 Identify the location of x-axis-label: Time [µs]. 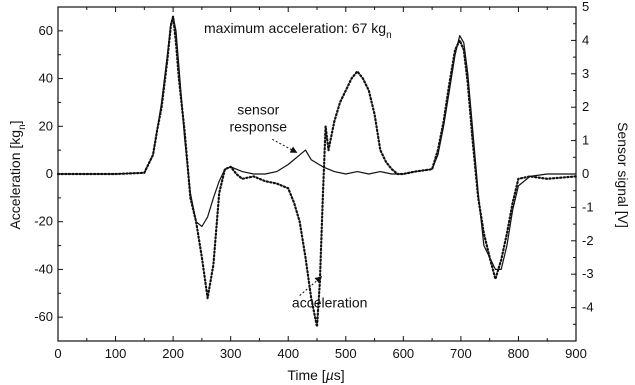
(315, 375).